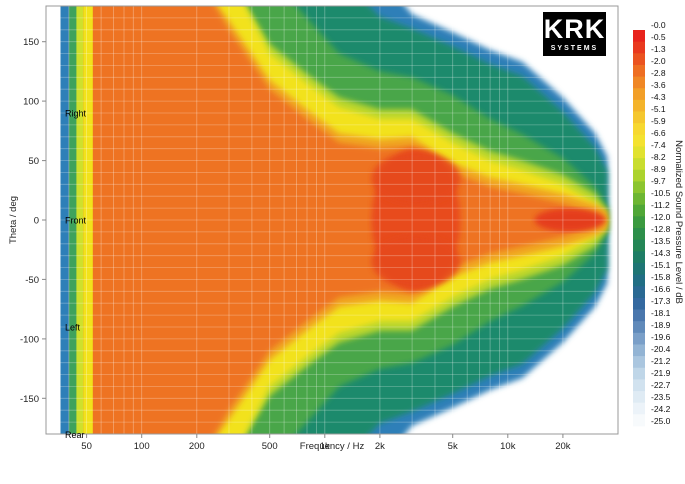  I want to click on colorbar-tick-label: -21.2, so click(661, 361).